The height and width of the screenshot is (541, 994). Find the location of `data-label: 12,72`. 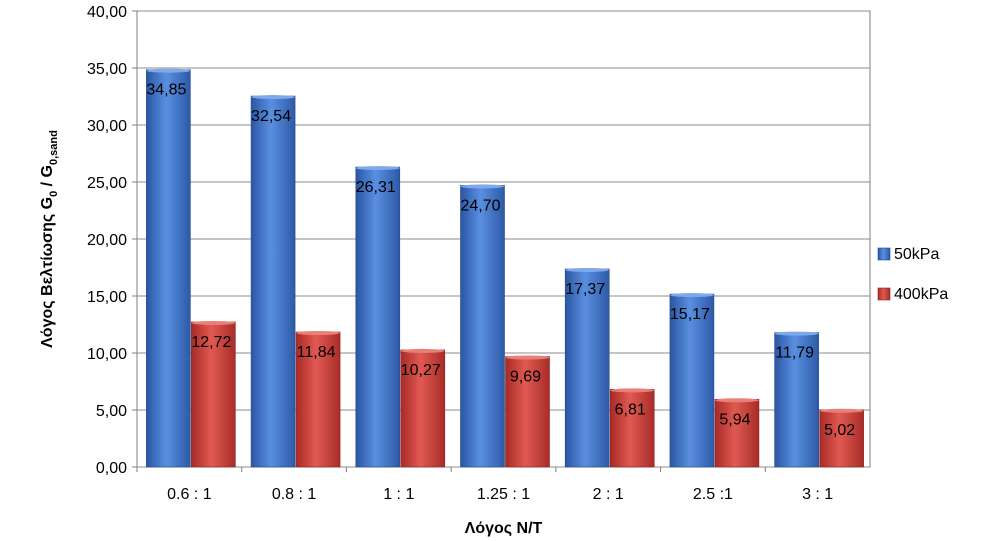

data-label: 12,72 is located at coordinates (211, 342).